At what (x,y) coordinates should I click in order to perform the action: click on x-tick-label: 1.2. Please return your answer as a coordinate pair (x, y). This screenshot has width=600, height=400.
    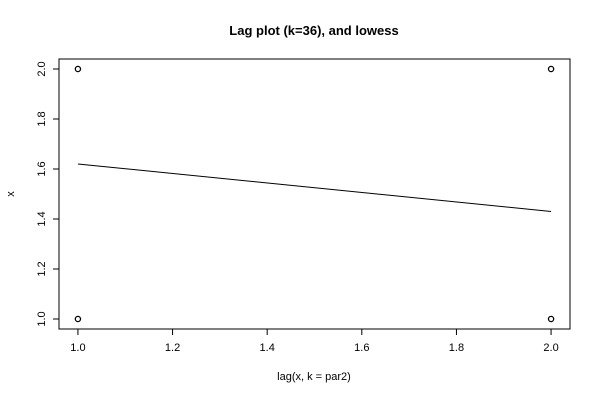
    Looking at the image, I should click on (172, 348).